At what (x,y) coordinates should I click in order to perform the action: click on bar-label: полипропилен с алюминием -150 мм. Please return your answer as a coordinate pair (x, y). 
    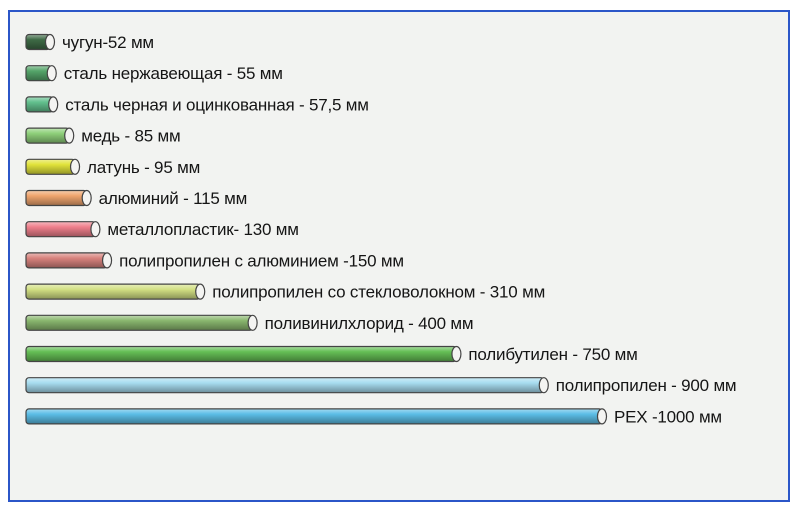
    Looking at the image, I should click on (261, 260).